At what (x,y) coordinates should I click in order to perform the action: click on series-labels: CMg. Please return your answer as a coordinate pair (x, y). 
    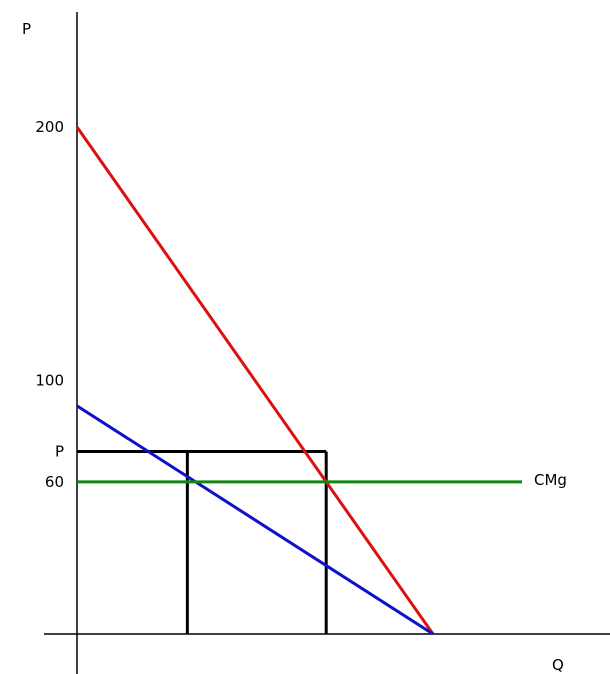
    Looking at the image, I should click on (550, 480).